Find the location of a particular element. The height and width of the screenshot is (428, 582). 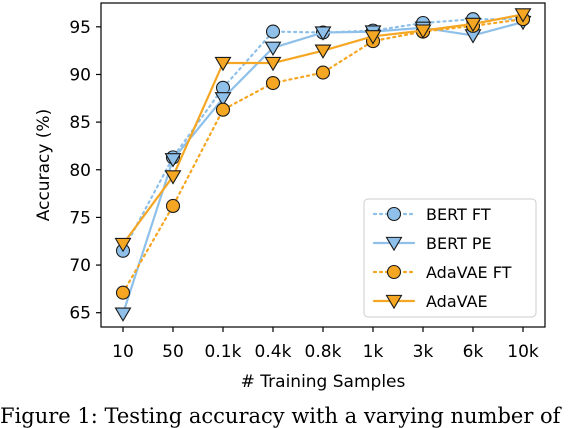

legend-item-bert-ft: BERT FT is located at coordinates (431, 214).